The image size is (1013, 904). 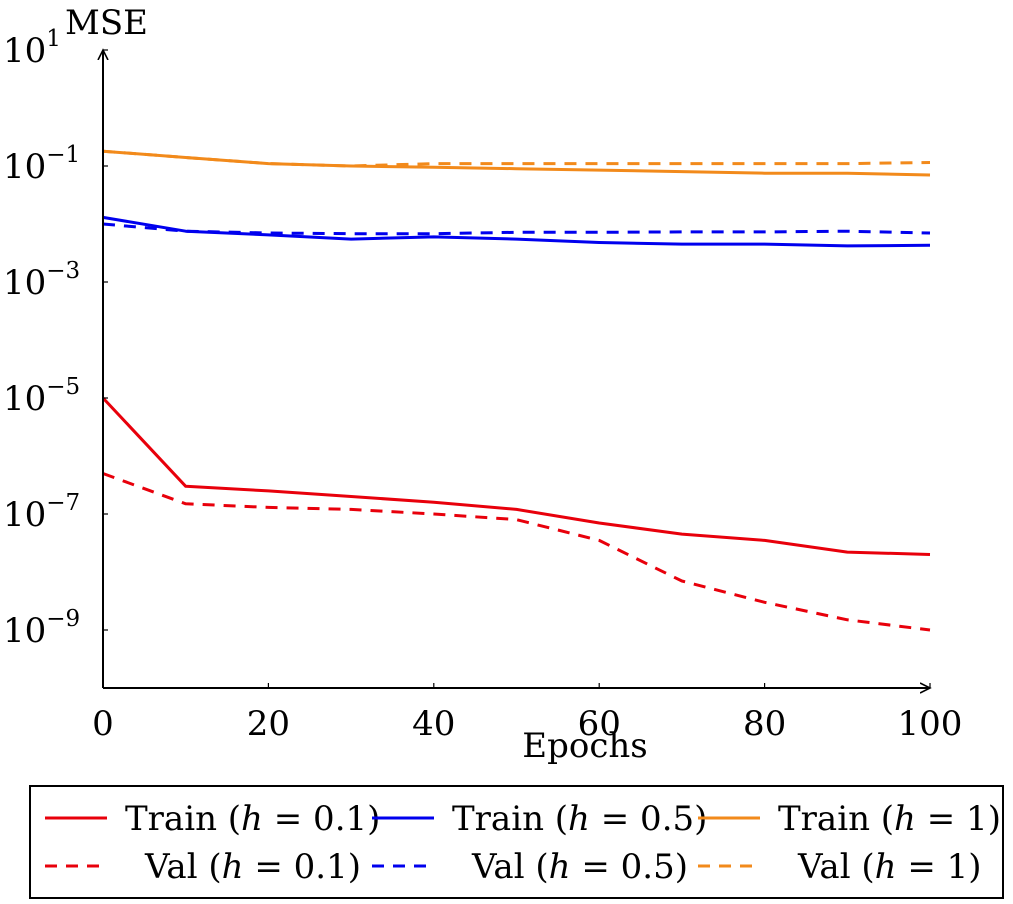 I want to click on x-axis-label: Epochs, so click(x=584, y=746).